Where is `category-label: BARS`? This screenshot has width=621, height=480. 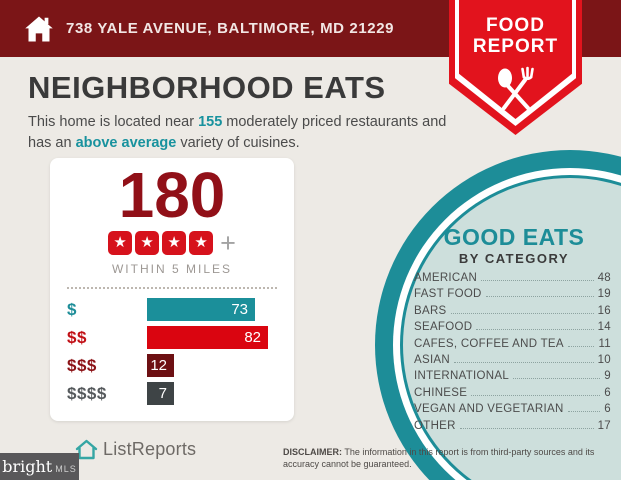 category-label: BARS is located at coordinates (430, 310).